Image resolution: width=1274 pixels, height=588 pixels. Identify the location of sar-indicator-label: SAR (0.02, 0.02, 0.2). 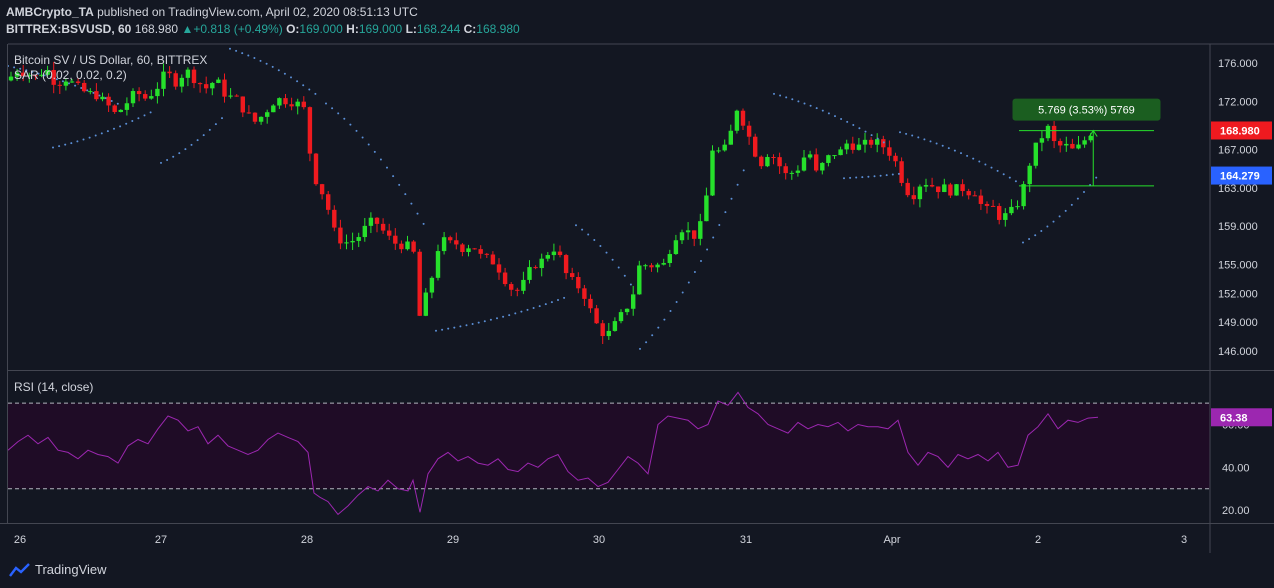
(70, 75).